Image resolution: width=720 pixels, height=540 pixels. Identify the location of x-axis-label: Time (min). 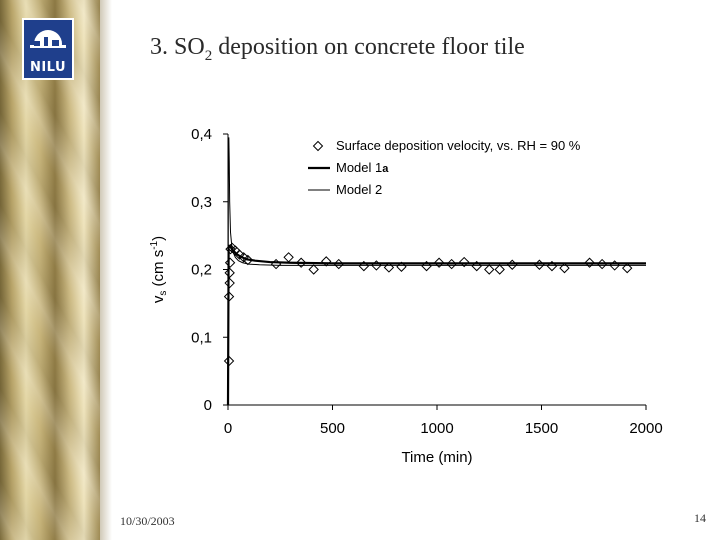
(436, 457).